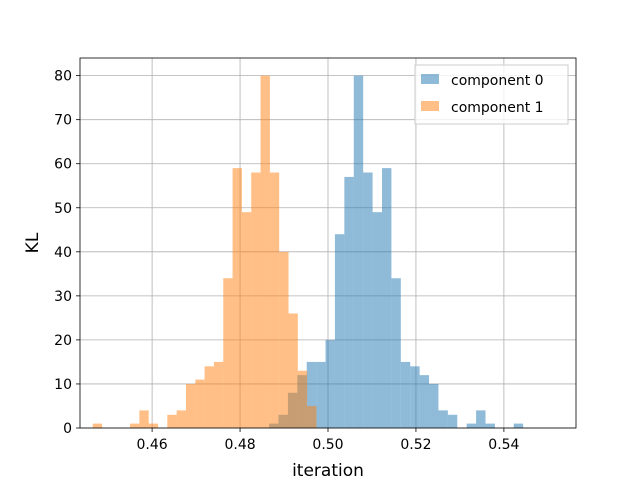 This screenshot has height=480, width=640. Describe the element at coordinates (63, 297) in the screenshot. I see `y-tick-label: 30` at that location.